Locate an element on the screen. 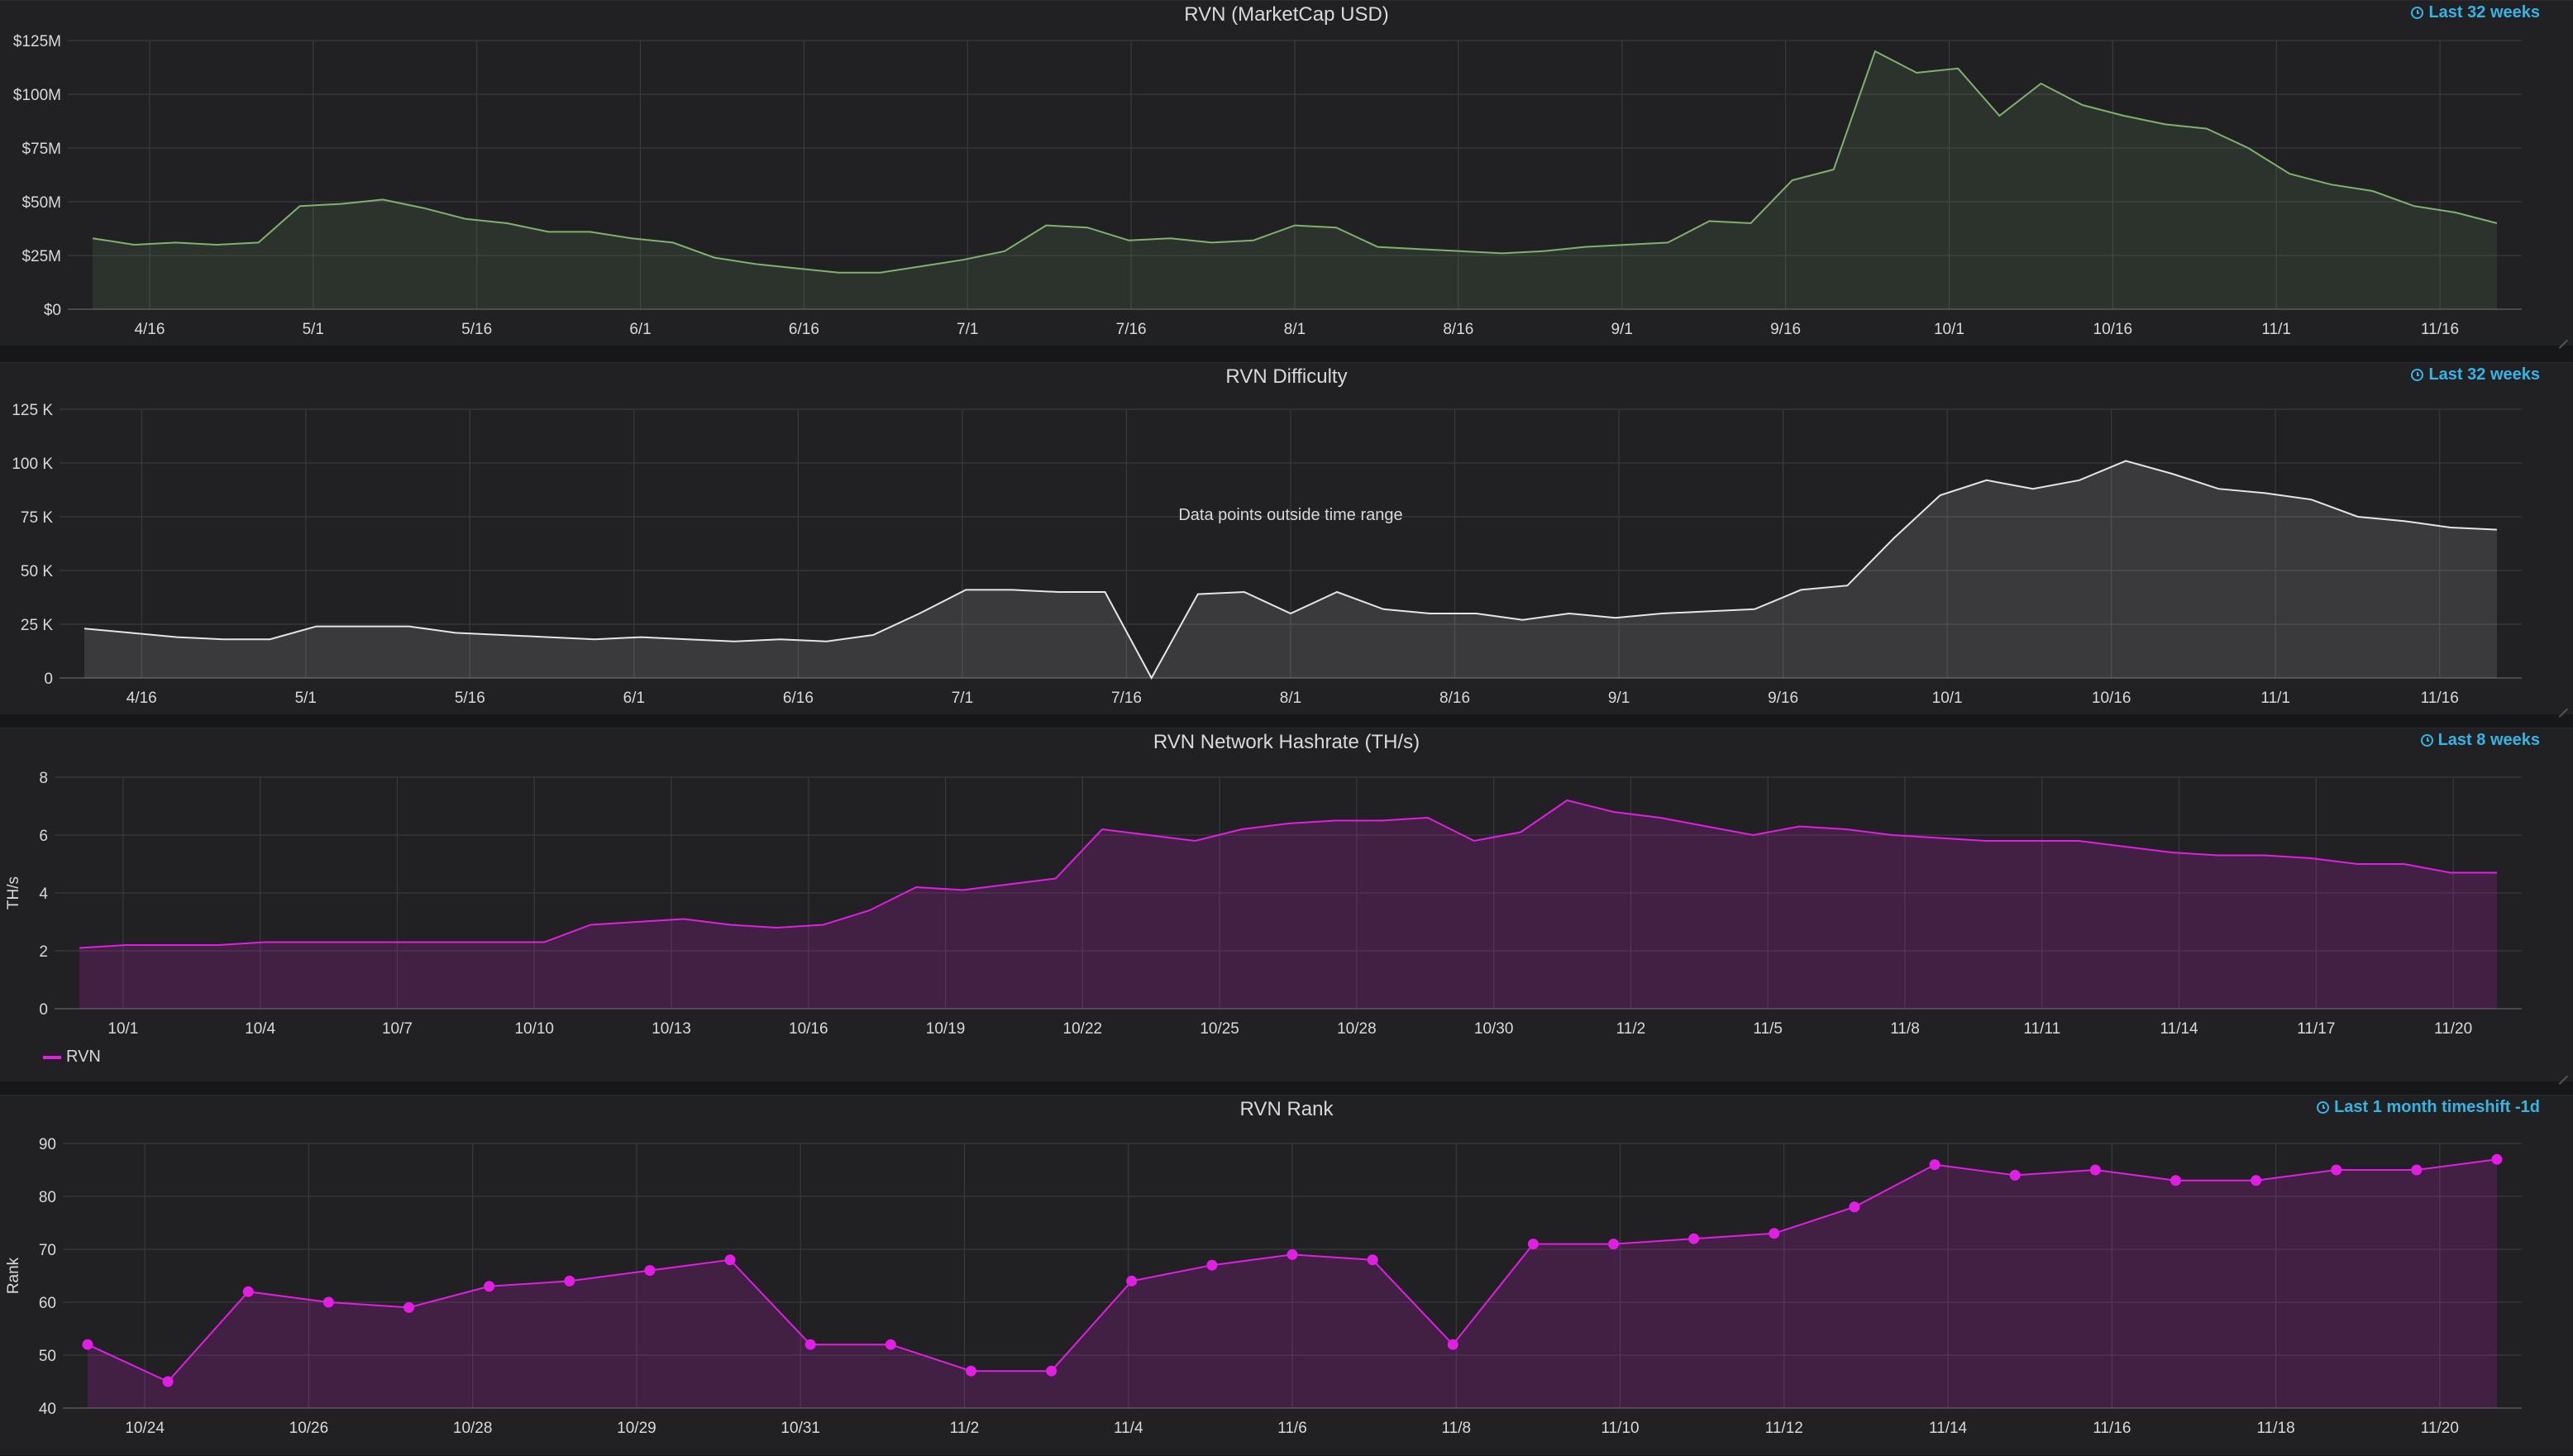  time-range-info: Last 1 month timeshift -1d is located at coordinates (2428, 1107).